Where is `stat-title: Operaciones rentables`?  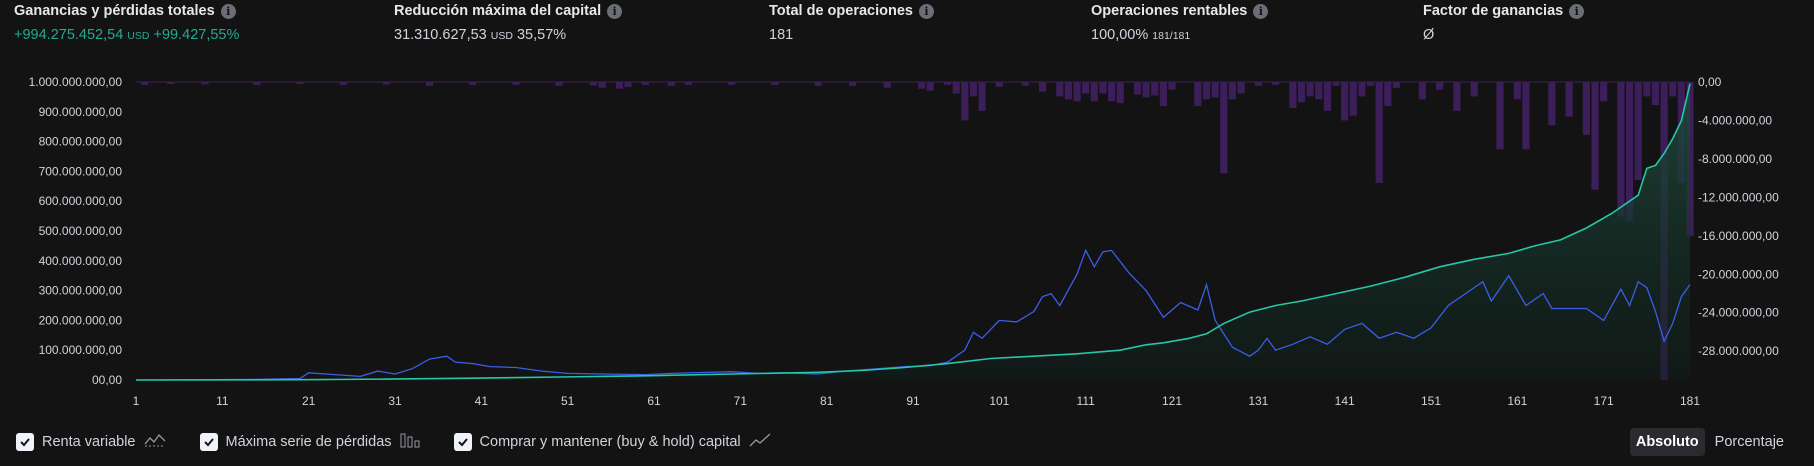
stat-title: Operaciones rentables is located at coordinates (1169, 11).